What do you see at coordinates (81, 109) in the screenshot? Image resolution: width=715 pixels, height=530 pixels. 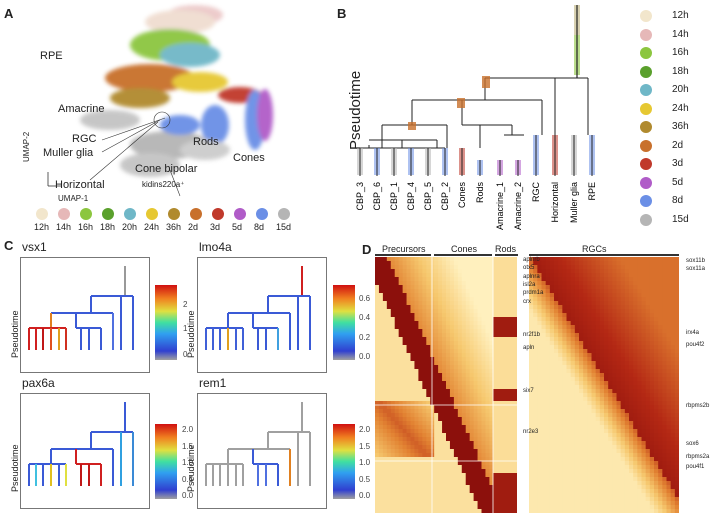 I see `umap-label-amacrine: Amacrine` at bounding box center [81, 109].